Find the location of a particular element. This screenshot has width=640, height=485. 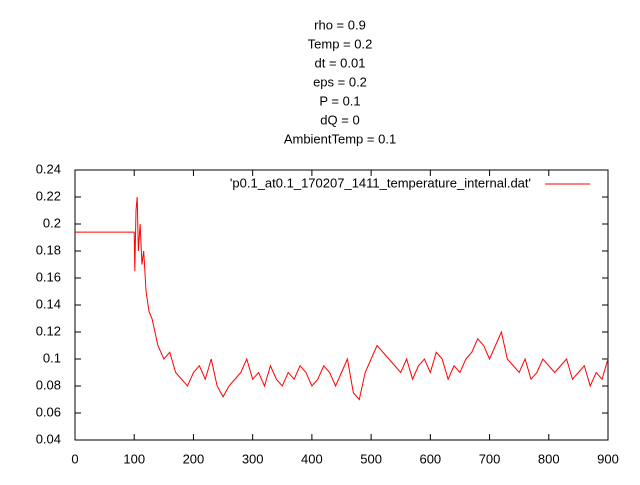

y-tick-label: 0.1 is located at coordinates (52, 357).